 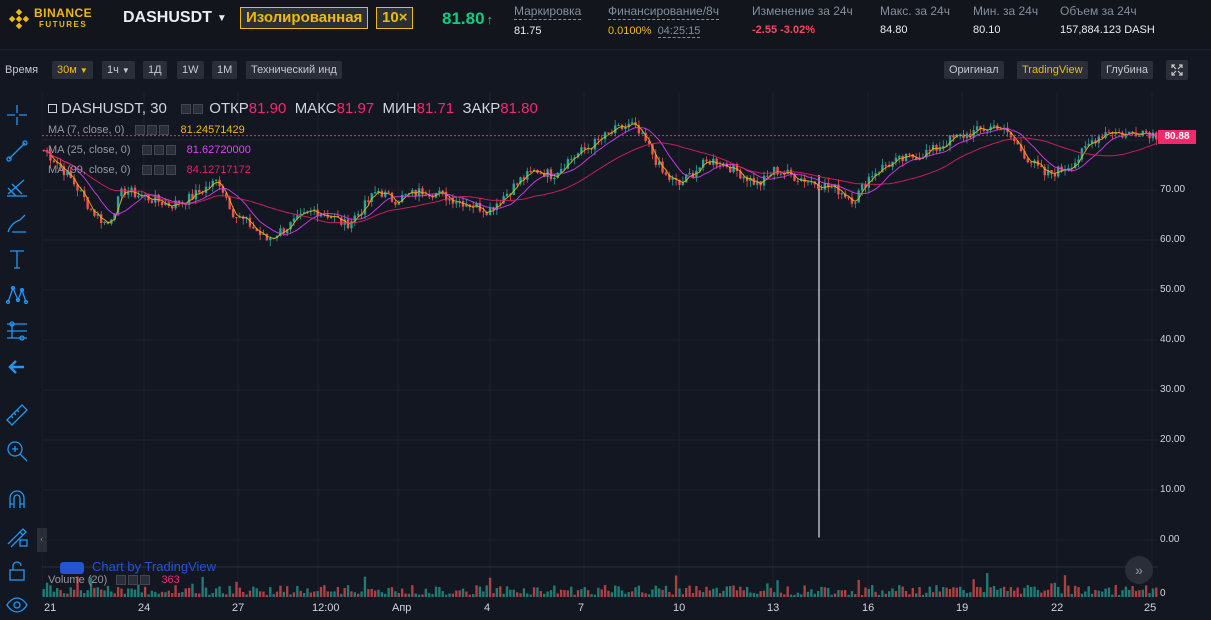 What do you see at coordinates (72, 70) in the screenshot?
I see `interval-30m-button: 30м ▼` at bounding box center [72, 70].